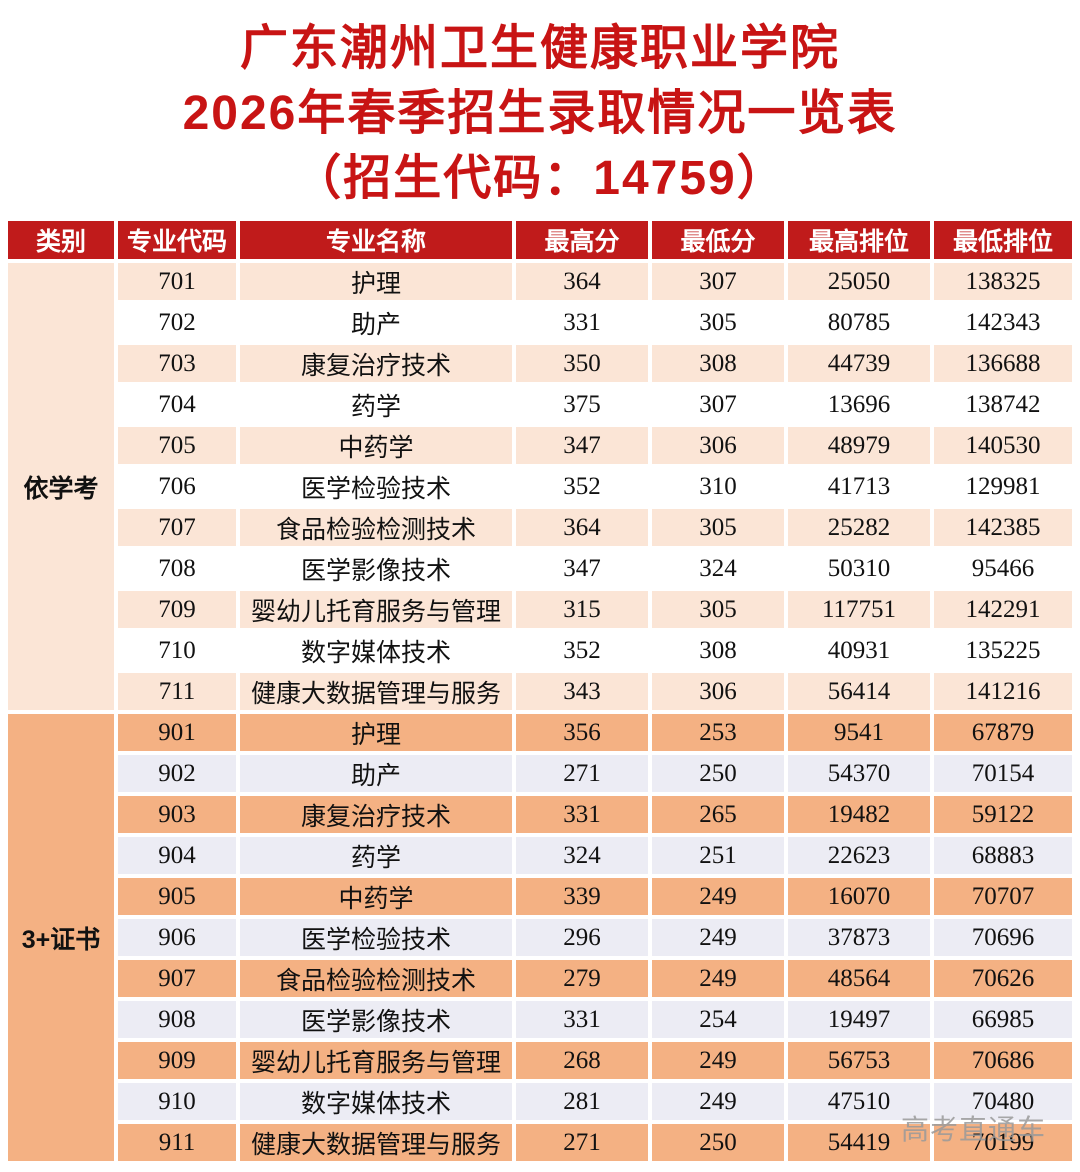 This screenshot has width=1080, height=1172. What do you see at coordinates (582, 1060) in the screenshot?
I see `max-score-cell: 268` at bounding box center [582, 1060].